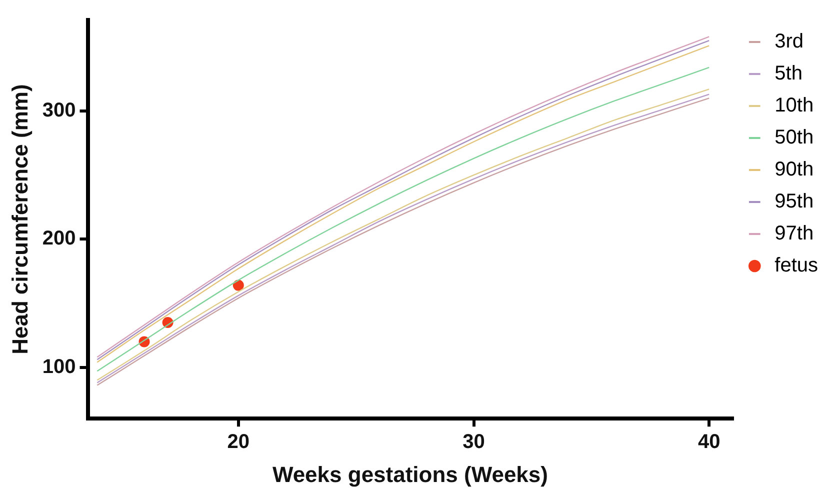 Image resolution: width=838 pixels, height=495 pixels. What do you see at coordinates (794, 169) in the screenshot?
I see `legend-label: 90th` at bounding box center [794, 169].